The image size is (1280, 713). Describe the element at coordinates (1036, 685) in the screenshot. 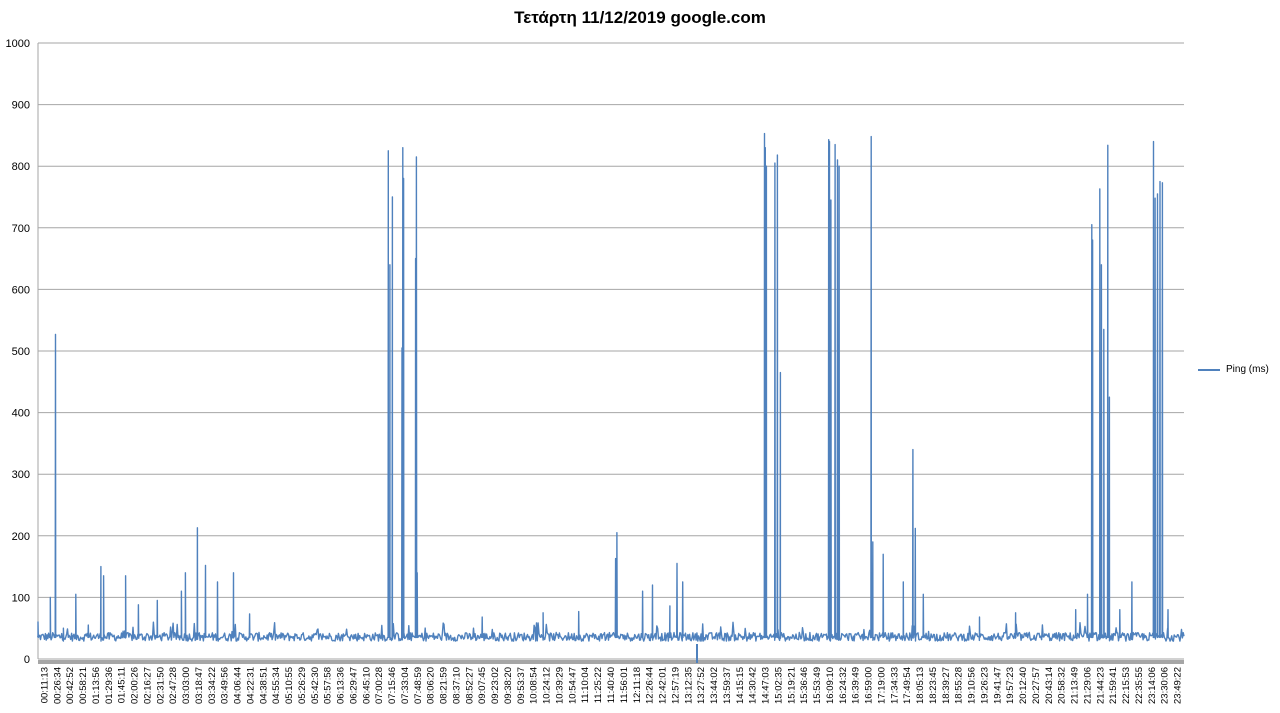

I see `x-tick-label: 20:27:57` at that location.